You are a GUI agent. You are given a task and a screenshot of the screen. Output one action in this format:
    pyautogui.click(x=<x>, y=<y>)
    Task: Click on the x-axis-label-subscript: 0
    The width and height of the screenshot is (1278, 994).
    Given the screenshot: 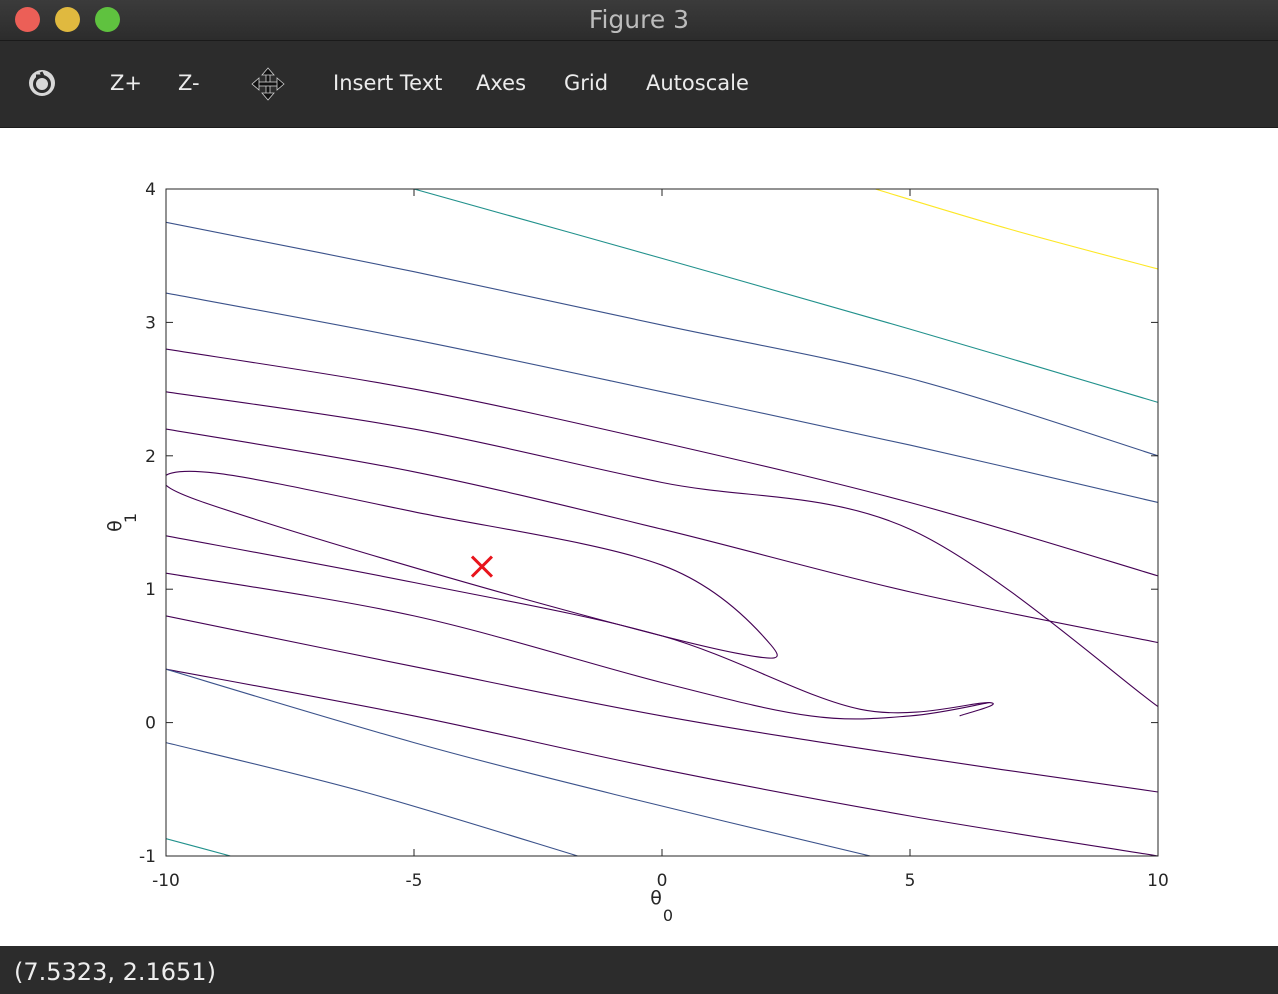 What is the action you would take?
    pyautogui.click(x=668, y=915)
    